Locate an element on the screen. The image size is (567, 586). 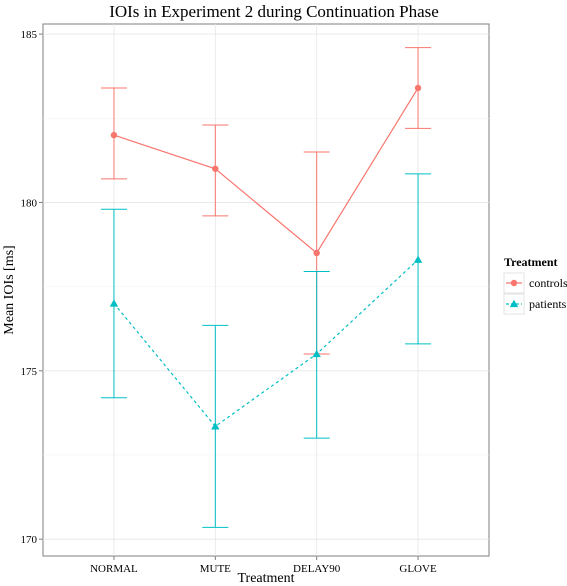
y-tick-label: 175 is located at coordinates (29, 372).